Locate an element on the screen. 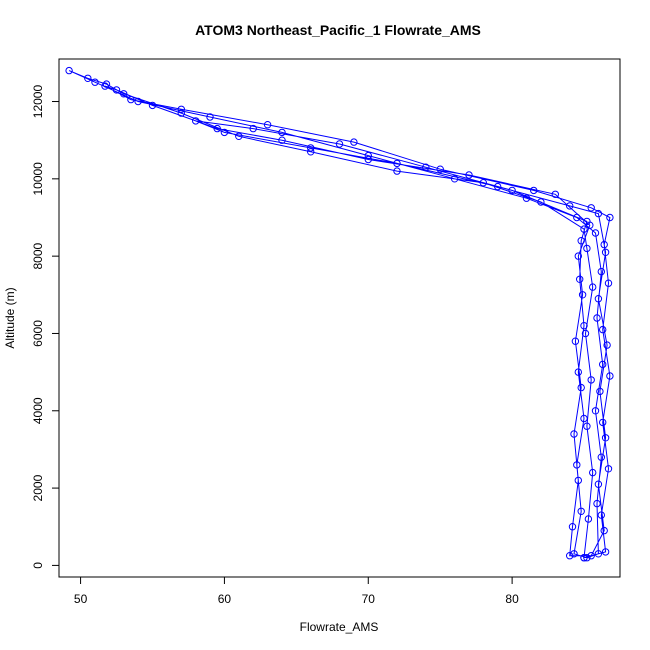  y-tick-label: 10000 is located at coordinates (38, 179).